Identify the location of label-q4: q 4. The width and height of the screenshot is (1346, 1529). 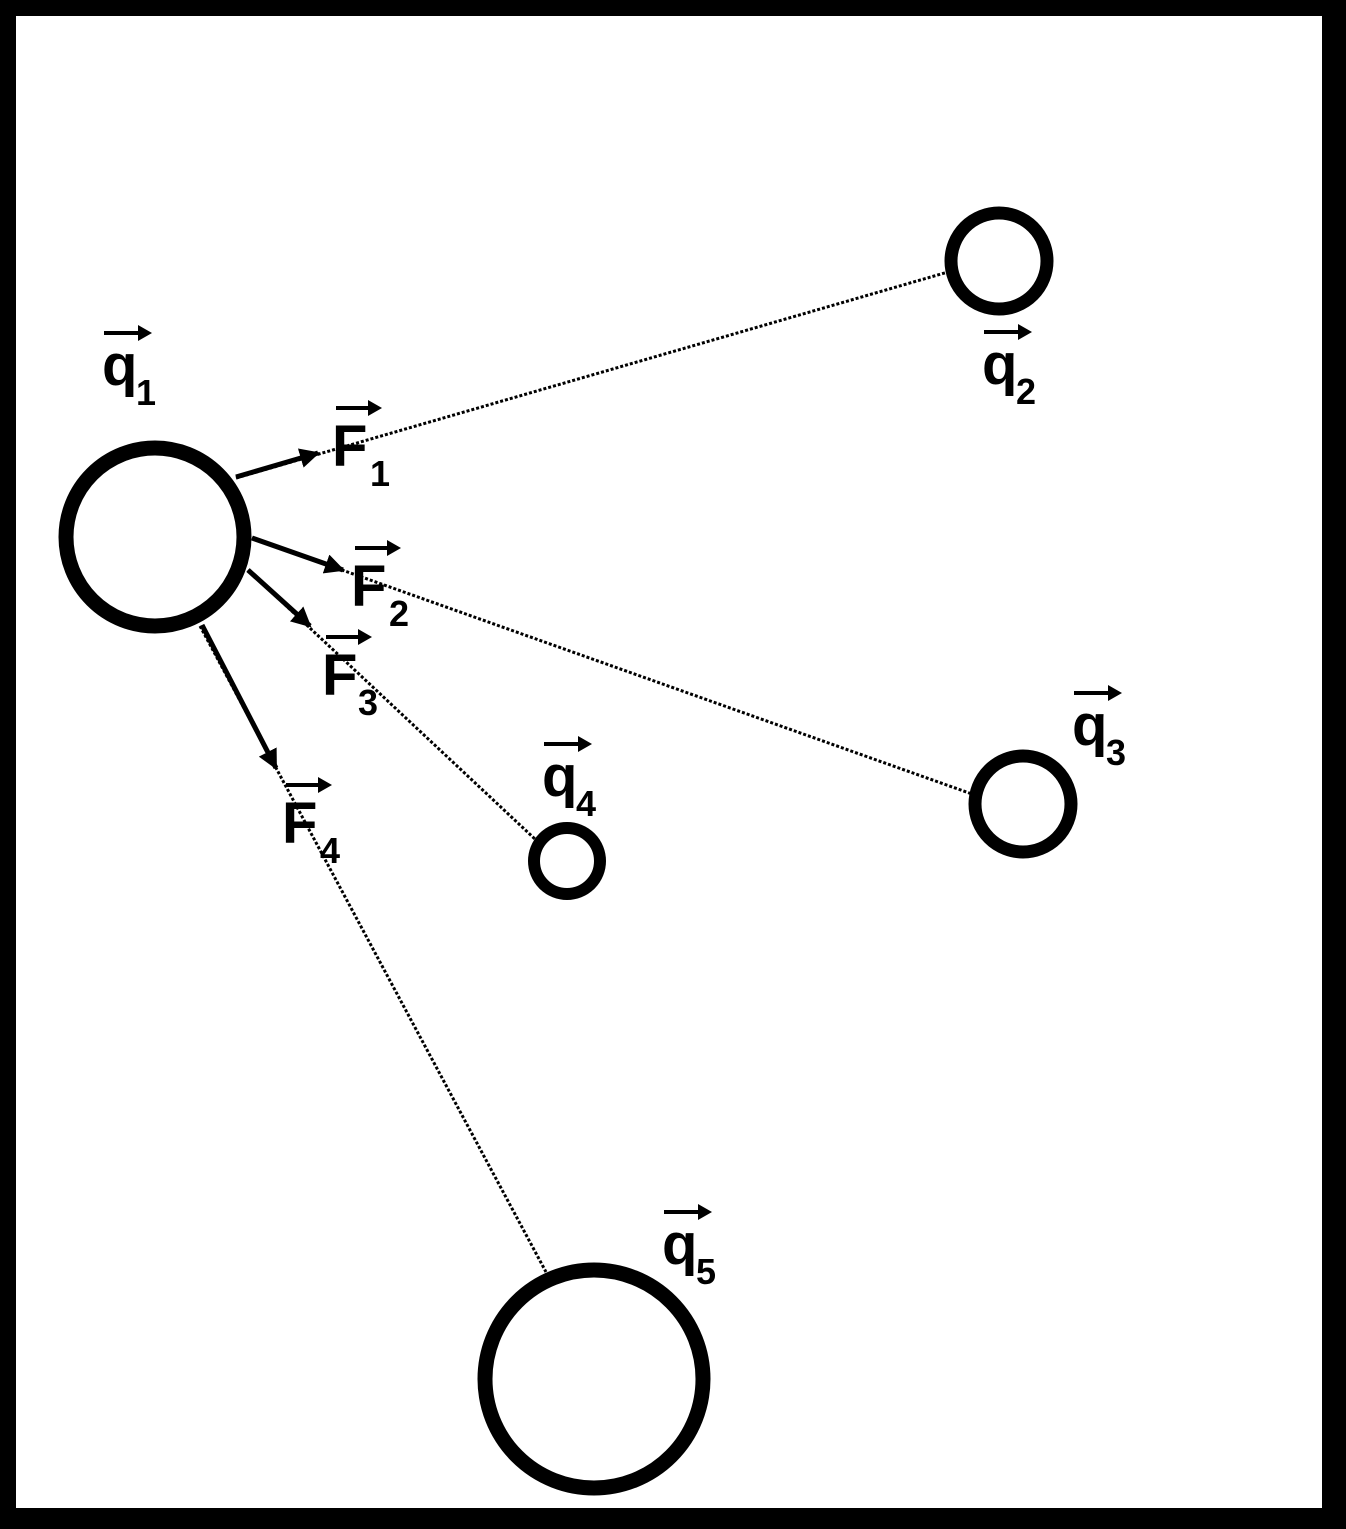
(569, 780).